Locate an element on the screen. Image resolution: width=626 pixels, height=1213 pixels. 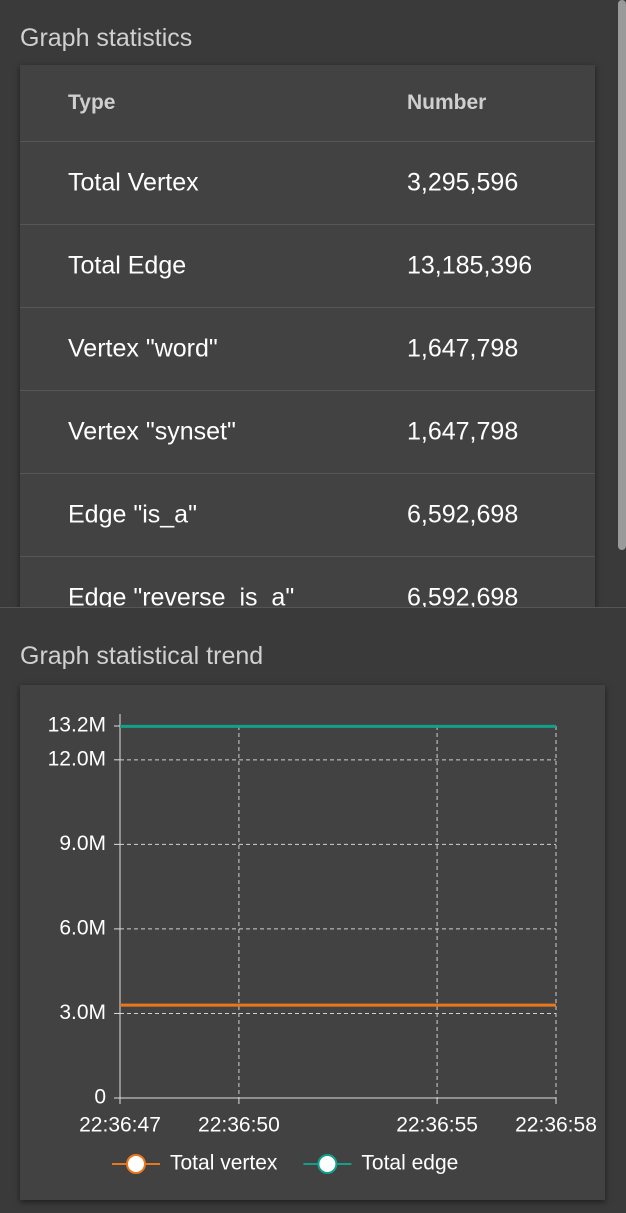
y-tick-label: 9.0M is located at coordinates (82, 843).